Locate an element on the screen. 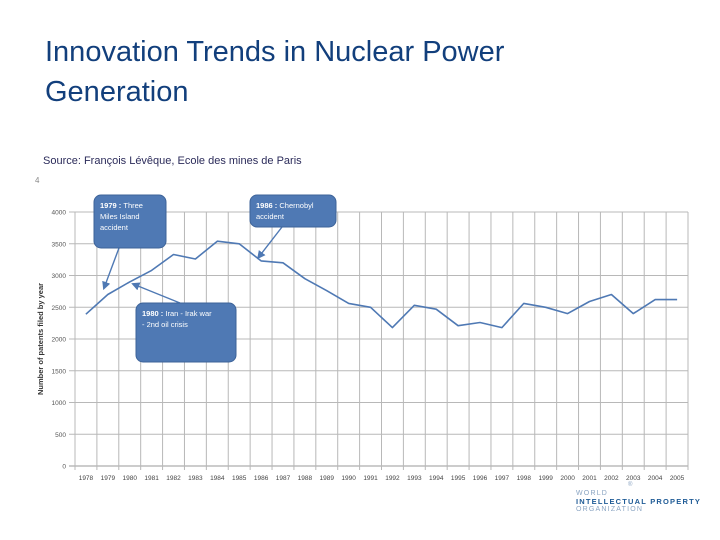 The height and width of the screenshot is (540, 720). callout-line: Miles Island is located at coordinates (120, 216).